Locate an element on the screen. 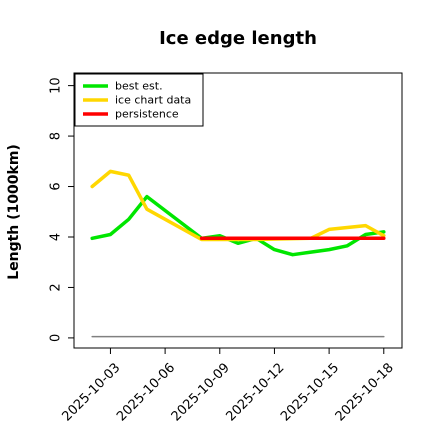 Image resolution: width=440 pixels, height=440 pixels. y-tick-label: 8 is located at coordinates (56, 136).